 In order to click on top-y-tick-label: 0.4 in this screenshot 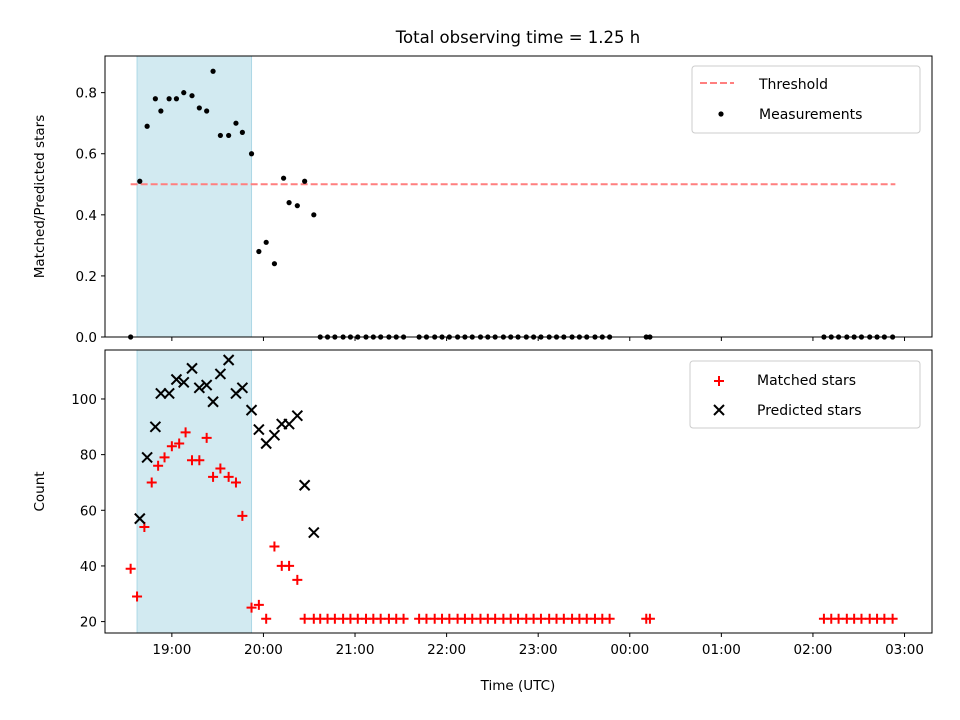, I will do `click(86, 216)`.